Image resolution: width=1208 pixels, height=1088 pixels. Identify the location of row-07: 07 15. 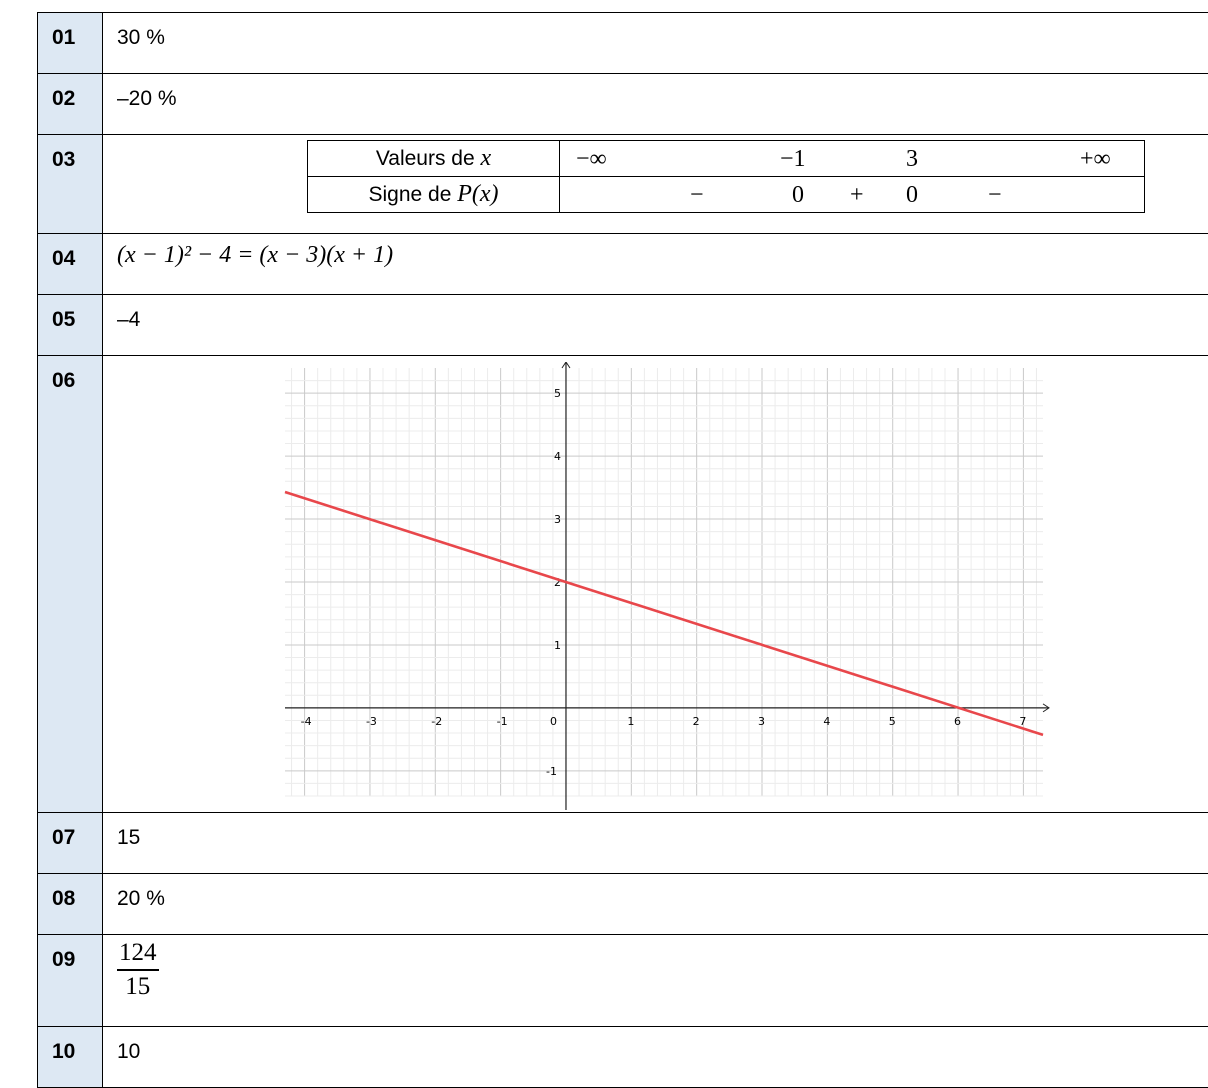
(622, 842).